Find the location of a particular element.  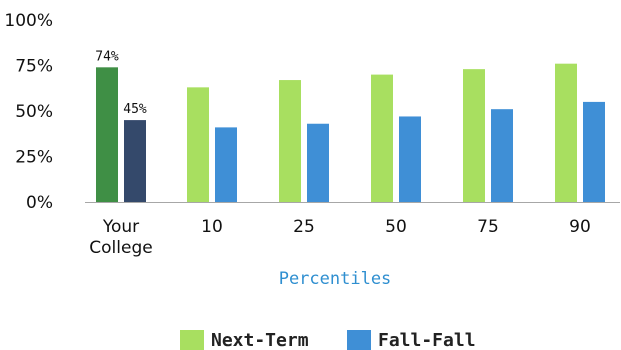

data-label: 74% is located at coordinates (107, 56).